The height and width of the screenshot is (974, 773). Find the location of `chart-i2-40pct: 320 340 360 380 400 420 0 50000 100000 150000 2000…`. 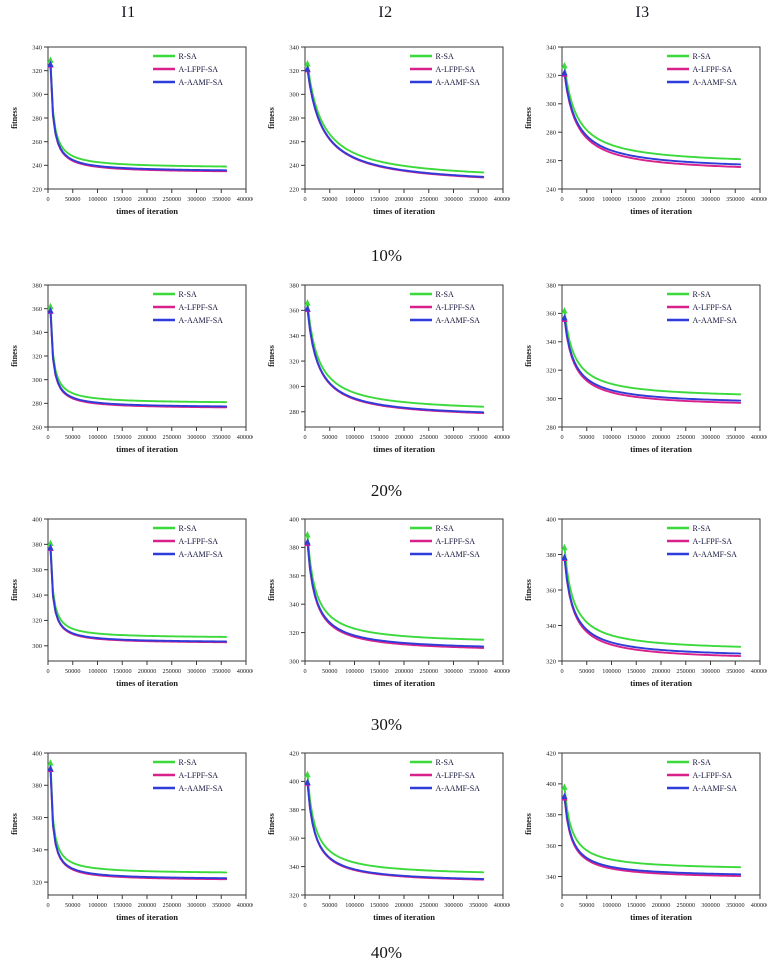

chart-i2-40pct: 320 340 360 380 400 420 0 50000 100000 150000 2000… is located at coordinates (388, 836).